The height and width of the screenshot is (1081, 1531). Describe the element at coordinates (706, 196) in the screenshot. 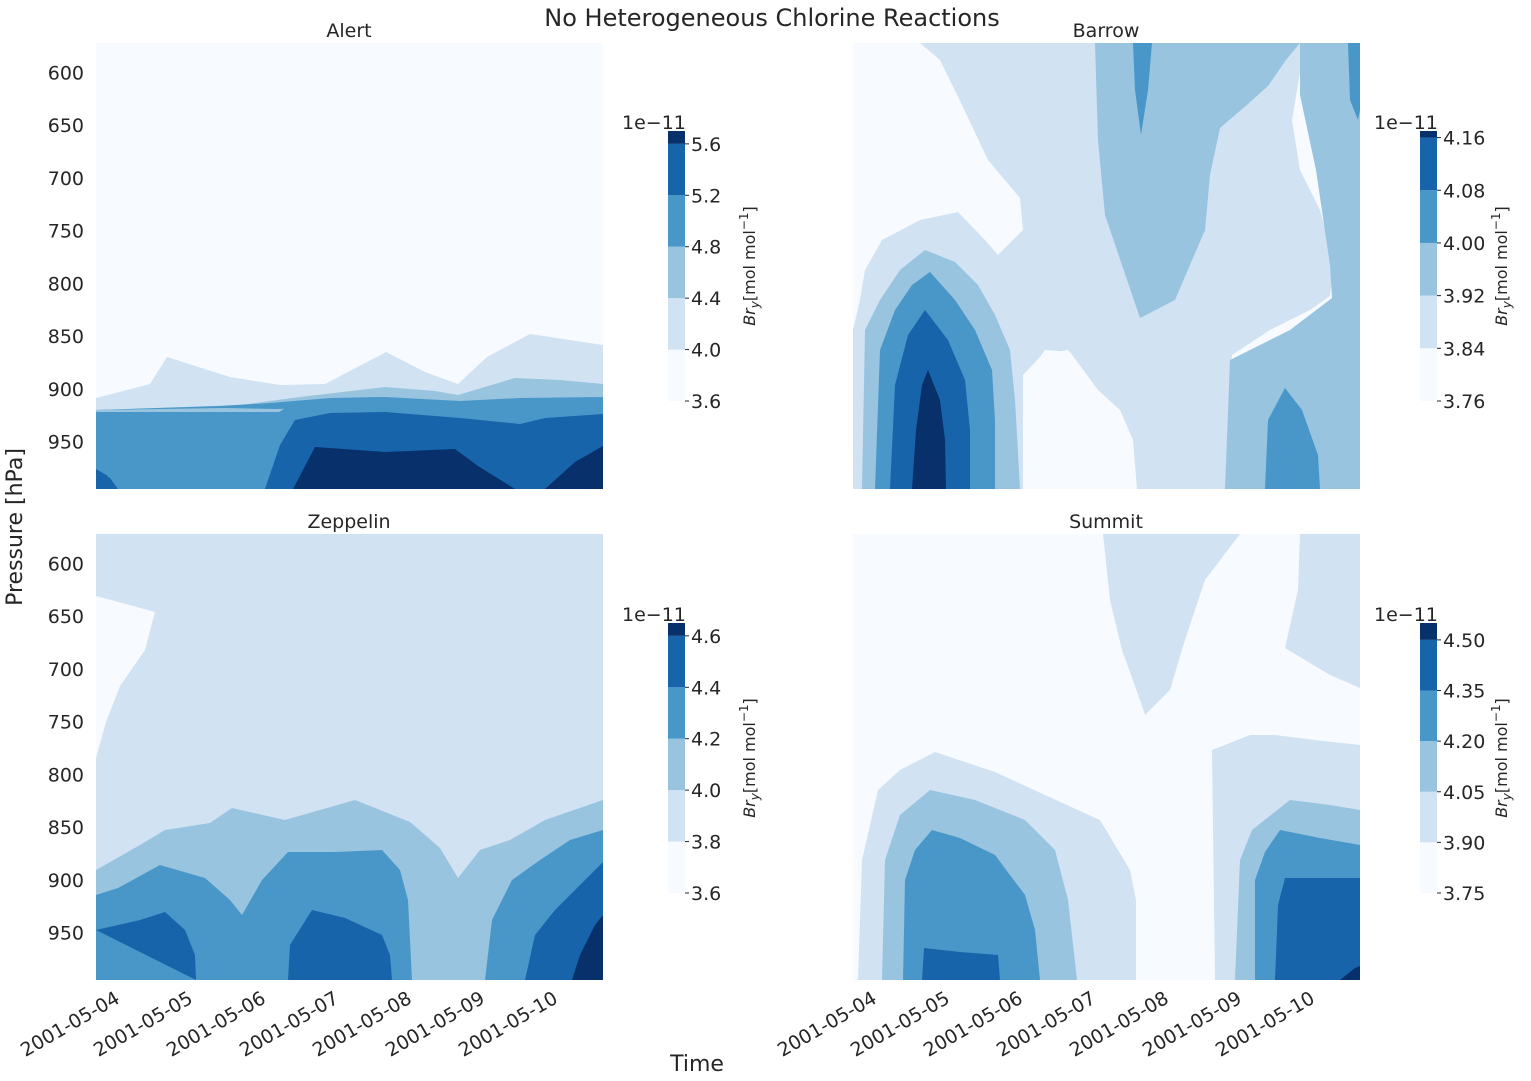

I see `colorbar-tick-label: 5.2` at that location.